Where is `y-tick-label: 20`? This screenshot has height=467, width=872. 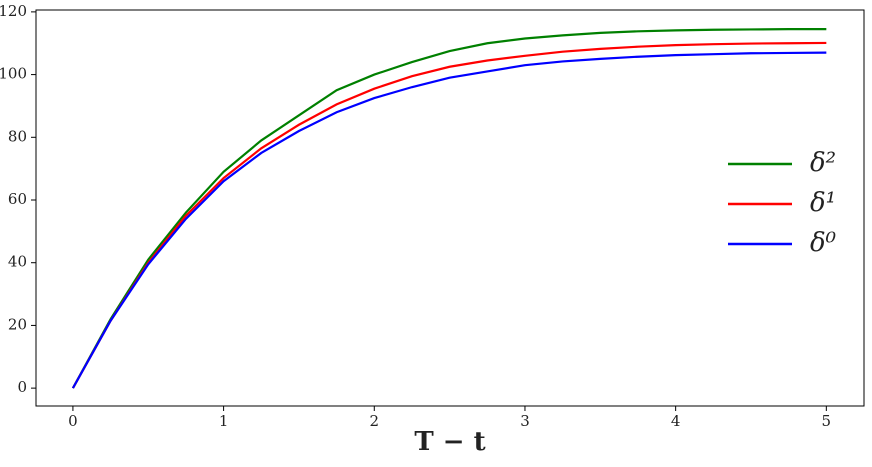
y-tick-label: 20 is located at coordinates (17, 324).